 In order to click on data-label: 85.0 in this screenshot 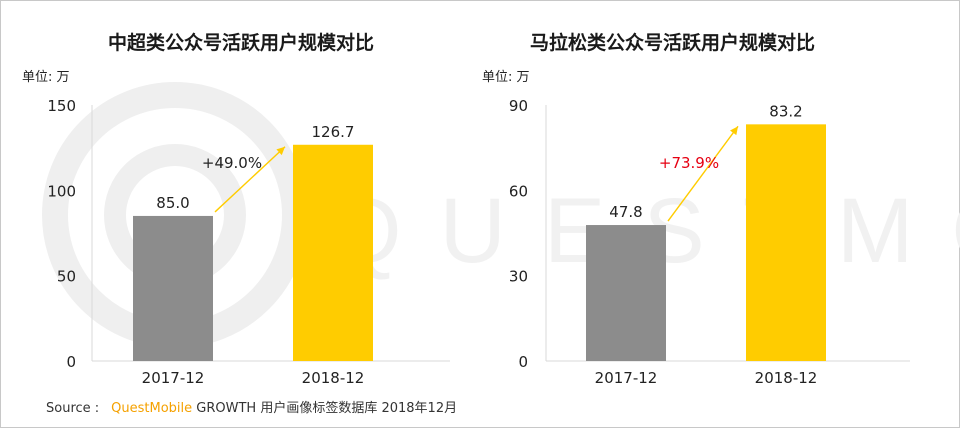, I will do `click(172, 203)`.